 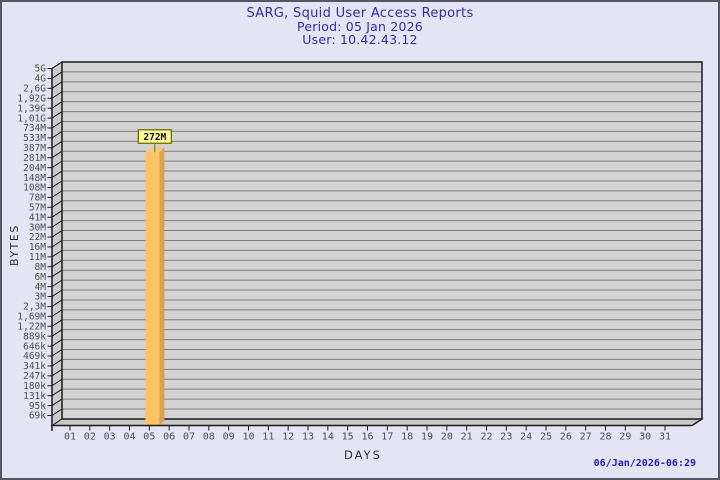 What do you see at coordinates (31, 326) in the screenshot?
I see `svg-text: 1,22M` at bounding box center [31, 326].